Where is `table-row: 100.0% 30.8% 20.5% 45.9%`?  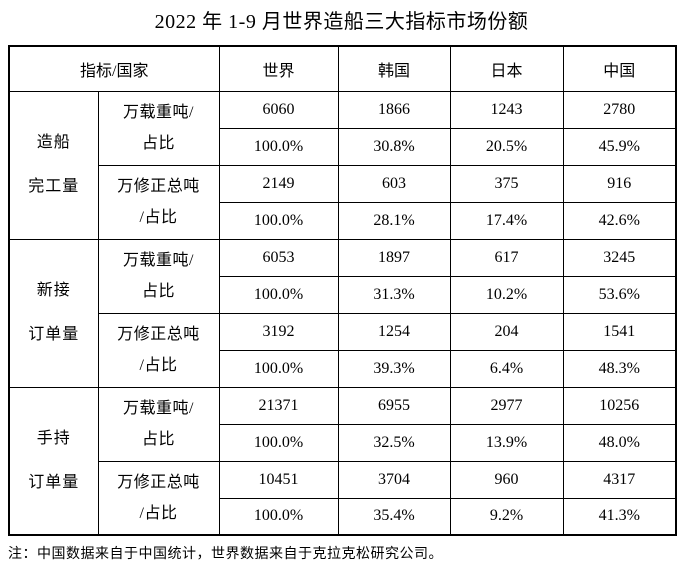
table-row: 100.0% 30.8% 20.5% 45.9% is located at coordinates (343, 146).